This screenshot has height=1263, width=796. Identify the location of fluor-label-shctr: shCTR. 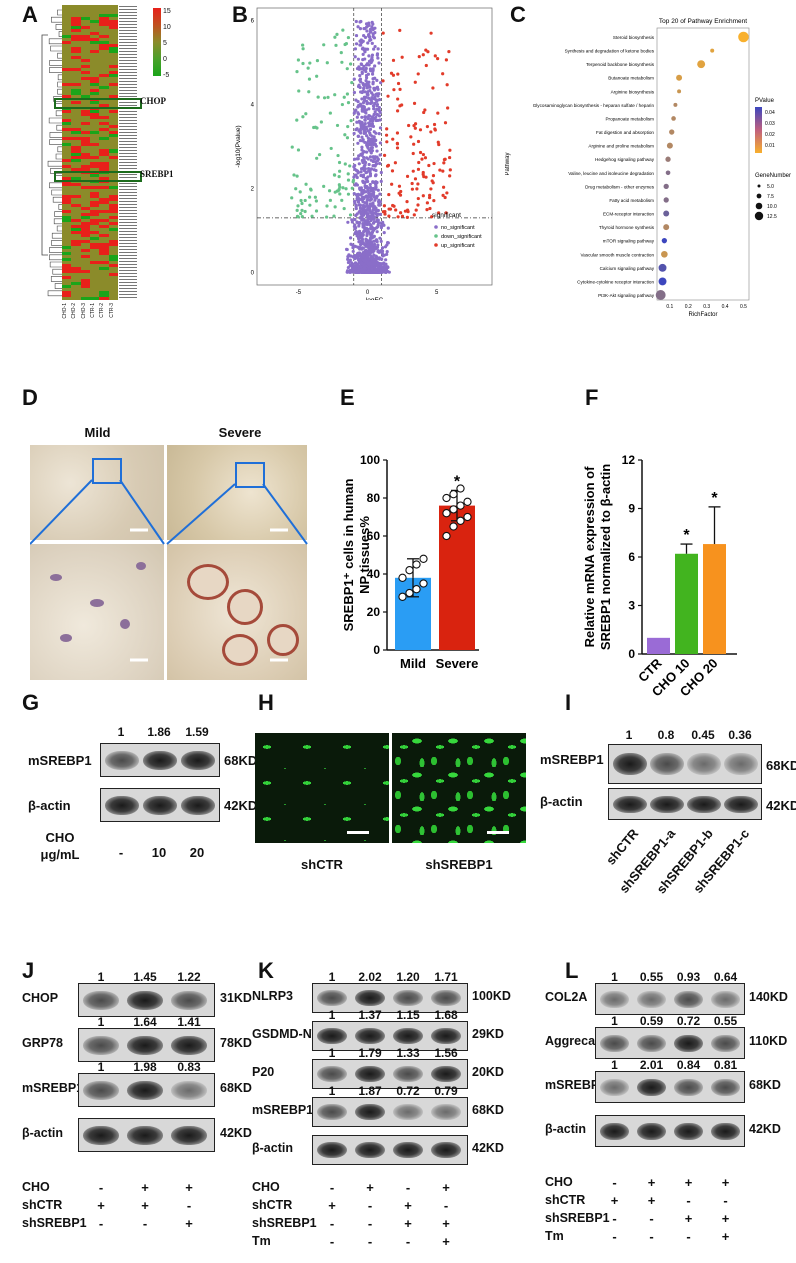
(322, 864).